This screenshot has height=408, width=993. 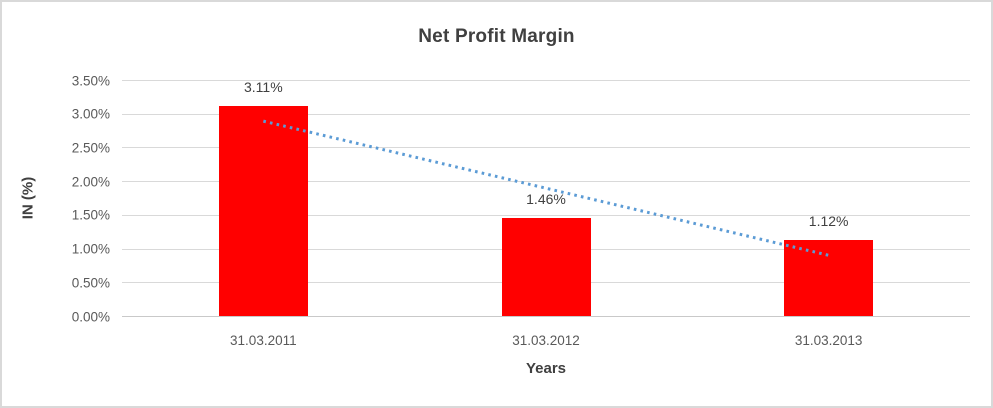 What do you see at coordinates (828, 340) in the screenshot?
I see `x-tick-label: 31.03.2013` at bounding box center [828, 340].